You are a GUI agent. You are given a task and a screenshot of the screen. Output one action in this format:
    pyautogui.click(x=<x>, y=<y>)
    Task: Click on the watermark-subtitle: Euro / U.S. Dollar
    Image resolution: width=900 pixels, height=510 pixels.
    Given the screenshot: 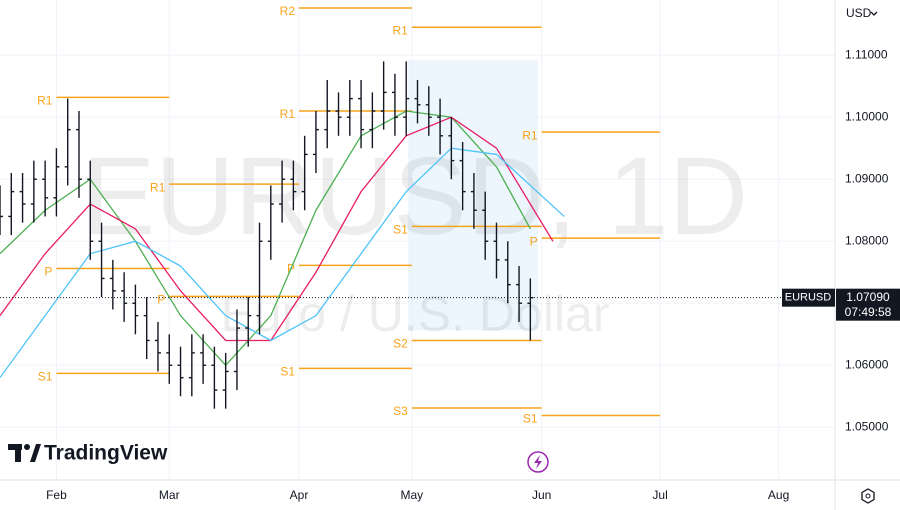 What is the action you would take?
    pyautogui.click(x=414, y=314)
    